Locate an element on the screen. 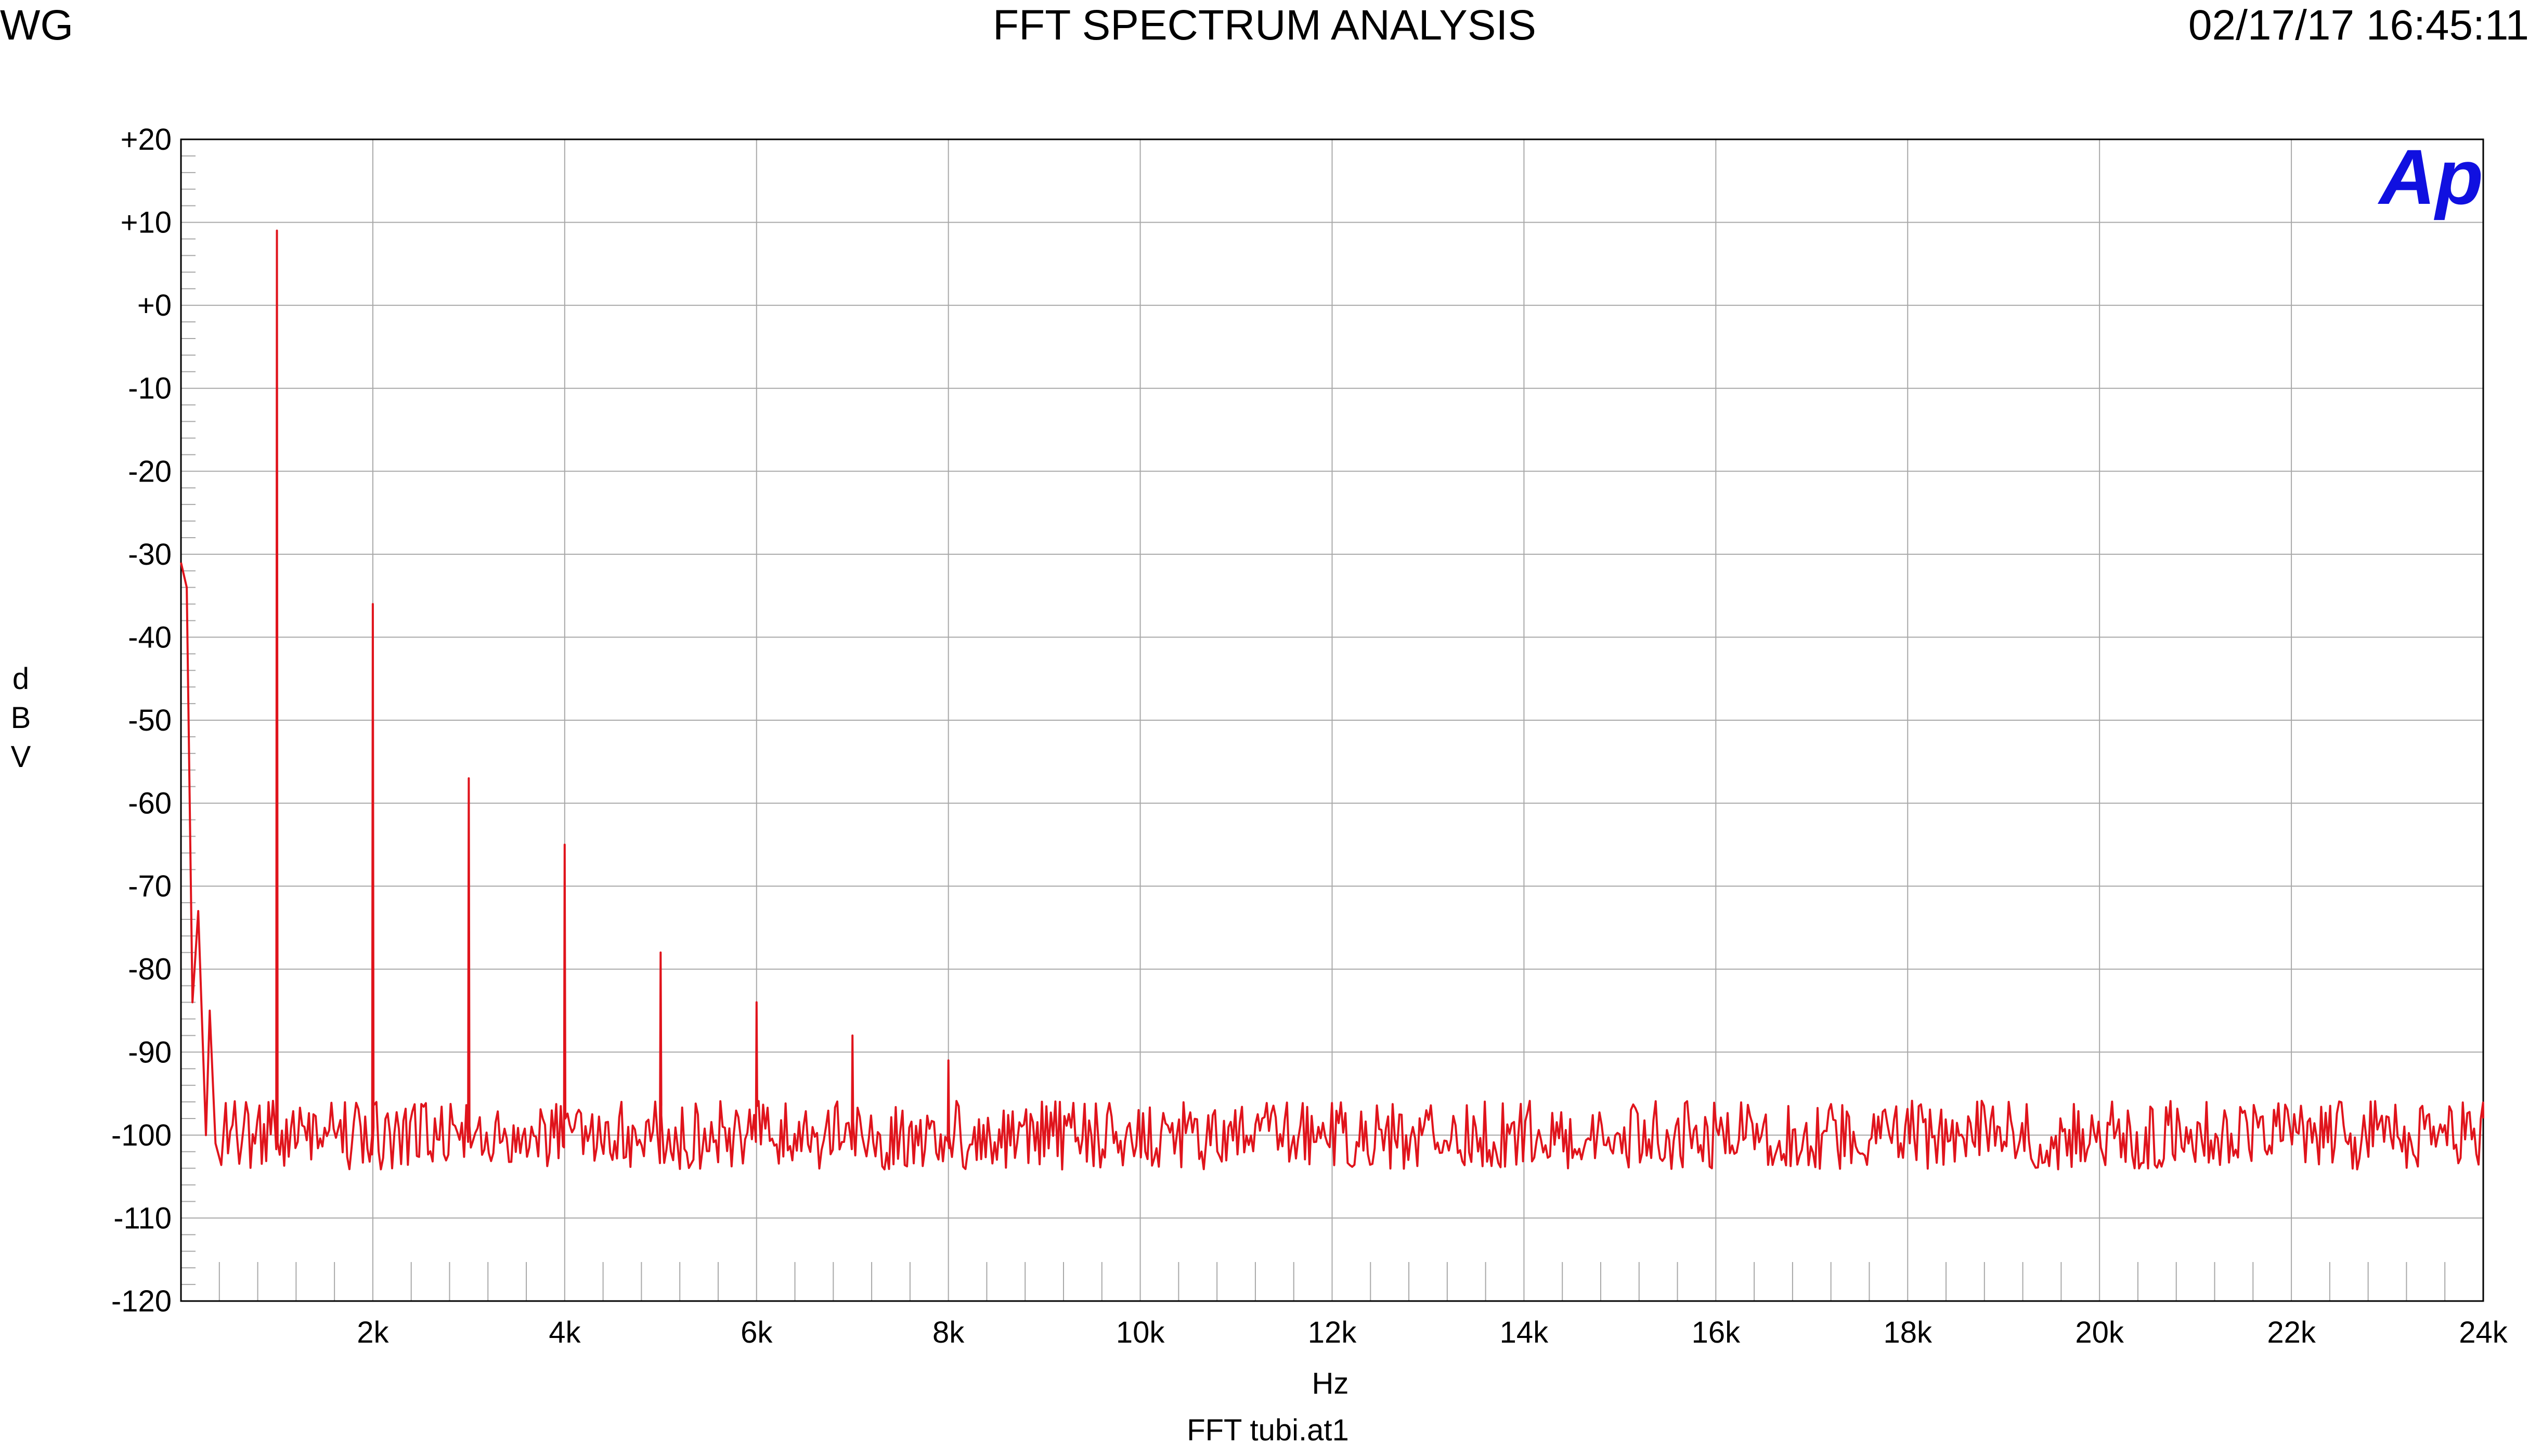  y-tick-label: -80 is located at coordinates (150, 969).